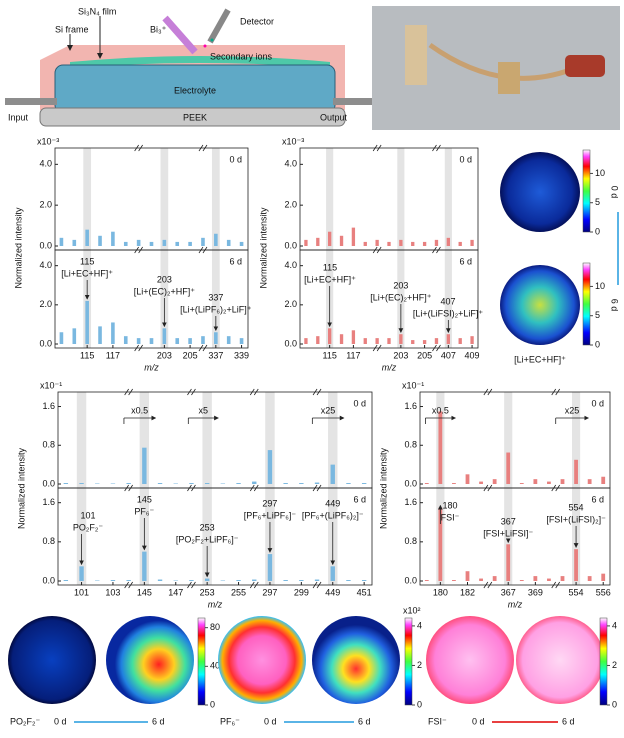  Describe the element at coordinates (45, 265) in the screenshot. I see `y-tick-label: 4.0` at that location.